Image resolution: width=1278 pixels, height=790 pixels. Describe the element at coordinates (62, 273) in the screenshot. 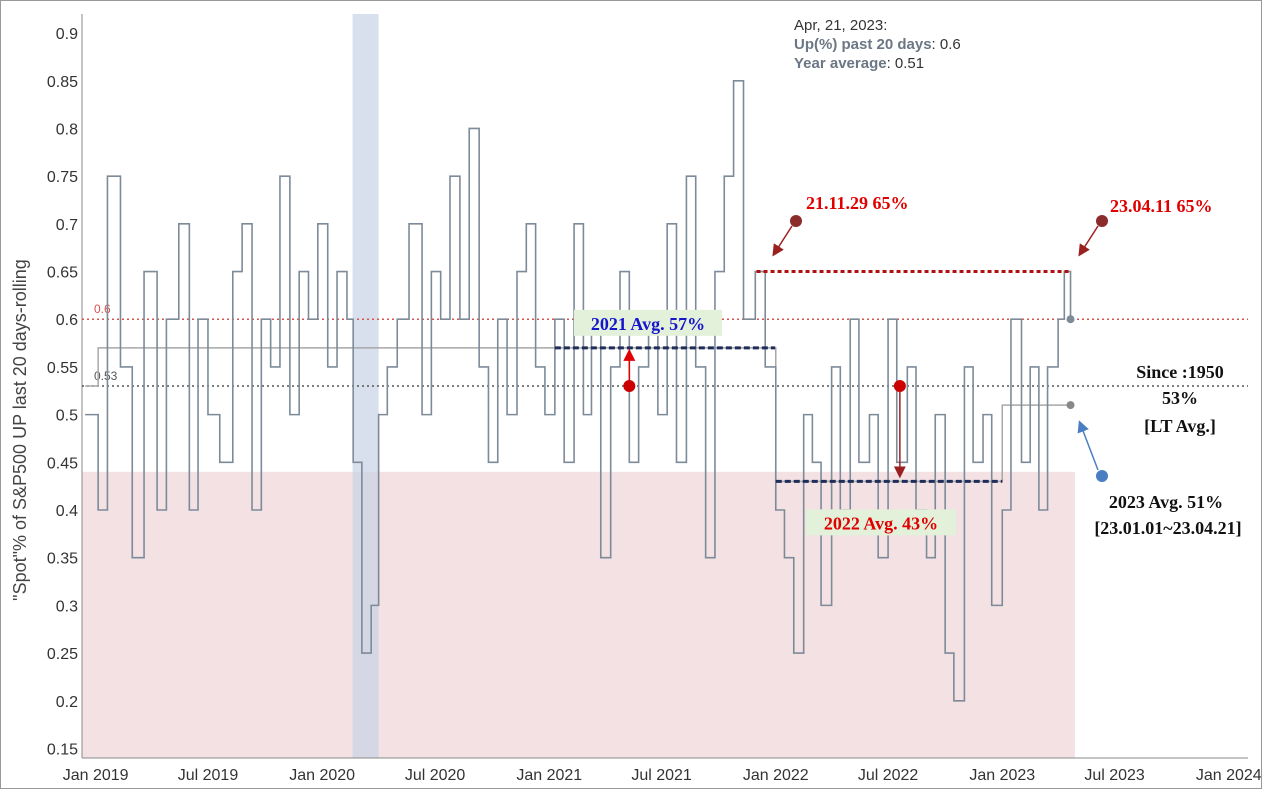

I see `y-tick-label: 0.65` at that location.